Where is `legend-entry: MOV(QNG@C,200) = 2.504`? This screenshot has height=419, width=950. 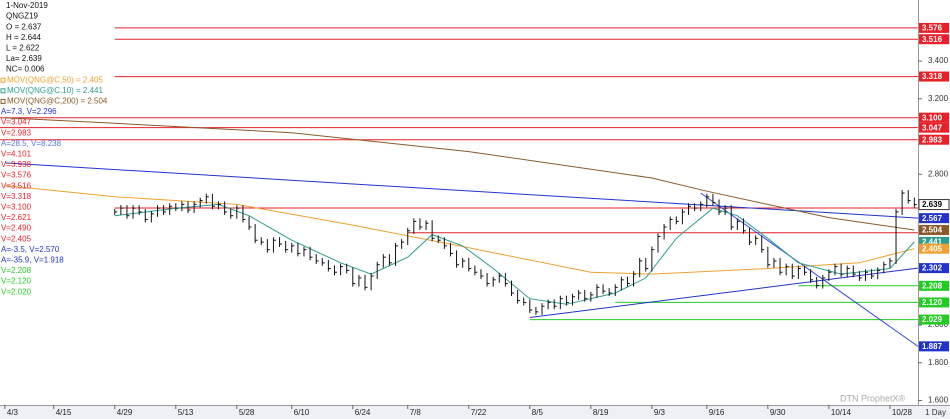 legend-entry: MOV(QNG@C,200) = 2.504 is located at coordinates (57, 101).